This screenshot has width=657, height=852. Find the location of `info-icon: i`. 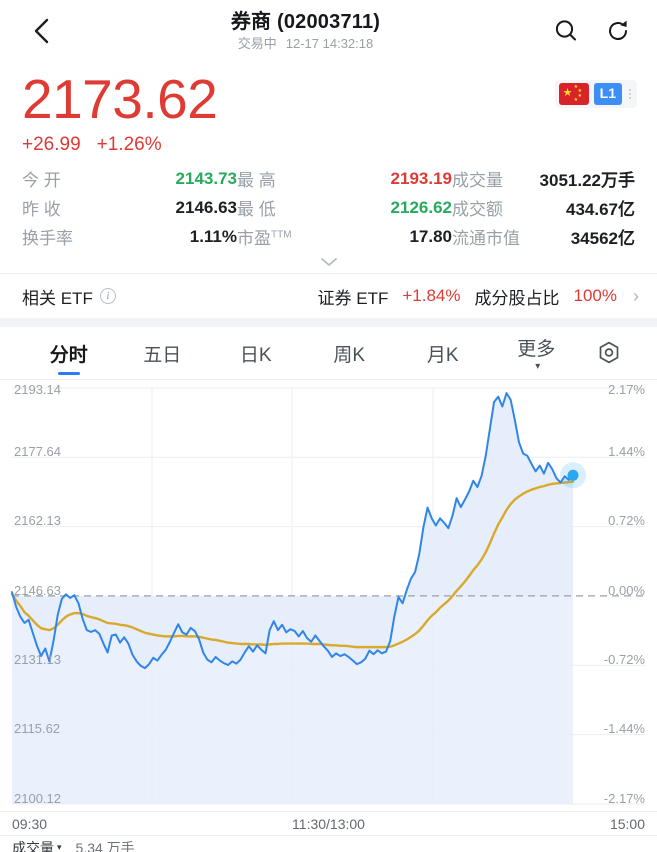

info-icon: i is located at coordinates (107, 296).